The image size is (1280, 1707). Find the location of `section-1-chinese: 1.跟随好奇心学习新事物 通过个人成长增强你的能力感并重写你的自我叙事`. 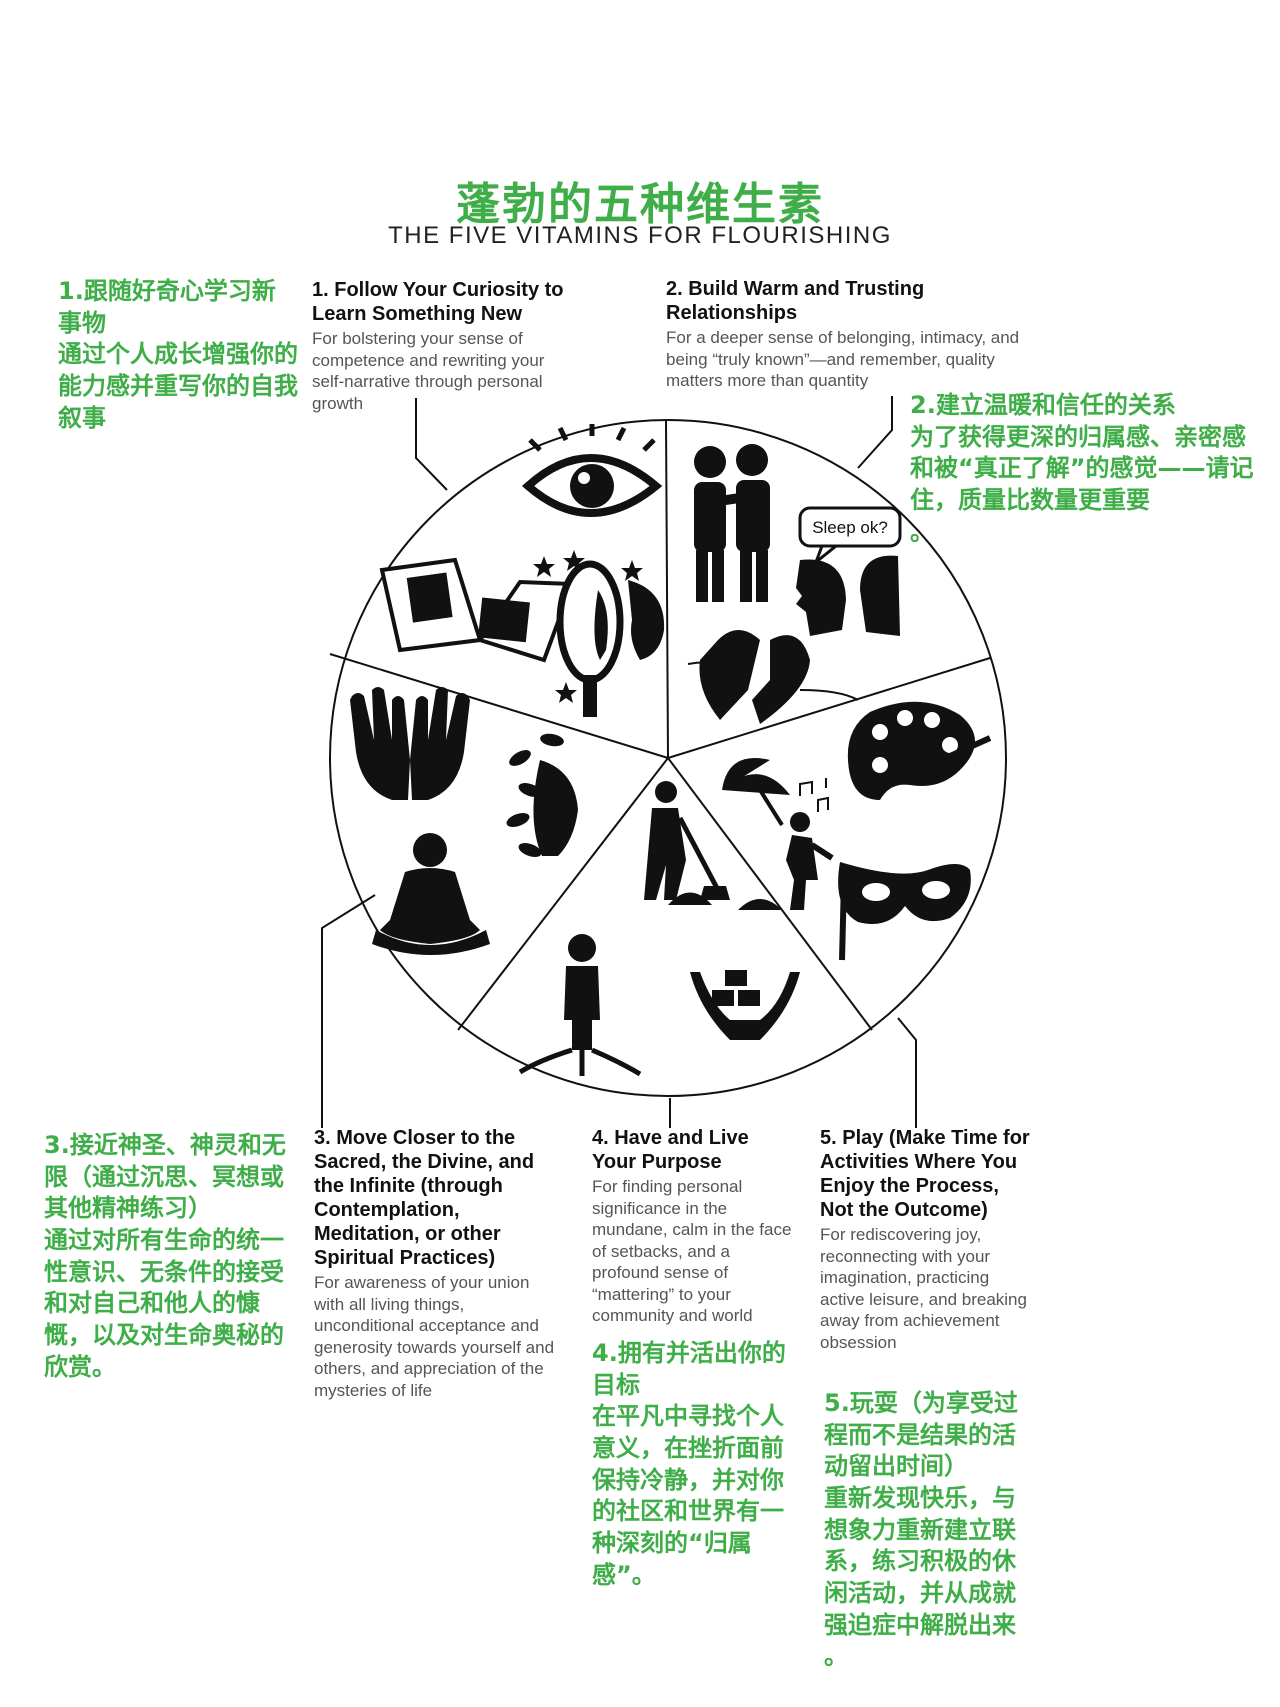

section-1-chinese: 1.跟随好奇心学习新事物 通过个人成长增强你的能力感并重写你的自我叙事 is located at coordinates (178, 354).